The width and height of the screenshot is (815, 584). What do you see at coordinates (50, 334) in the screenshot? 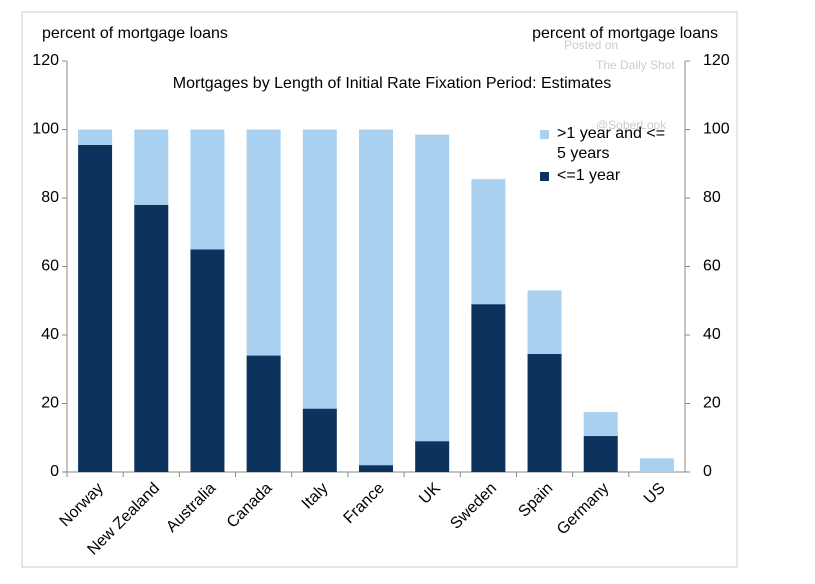
I see `y-tick-label: 40` at bounding box center [50, 334].